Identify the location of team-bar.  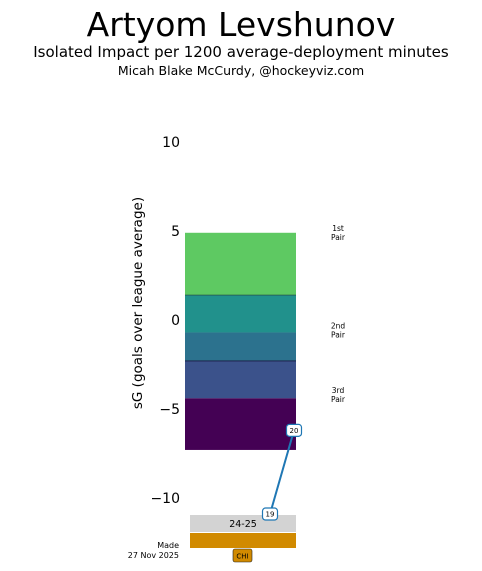
(243, 540).